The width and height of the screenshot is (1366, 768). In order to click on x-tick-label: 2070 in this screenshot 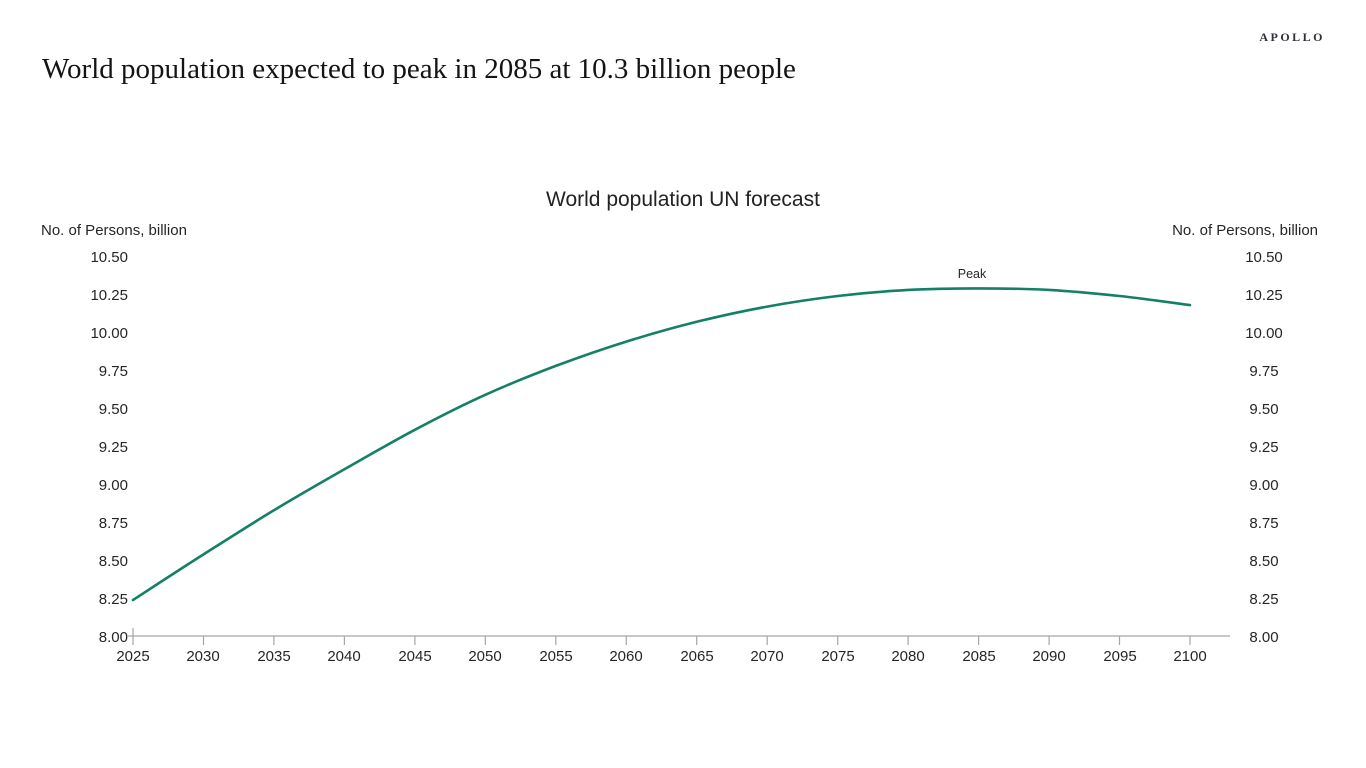, I will do `click(767, 656)`.